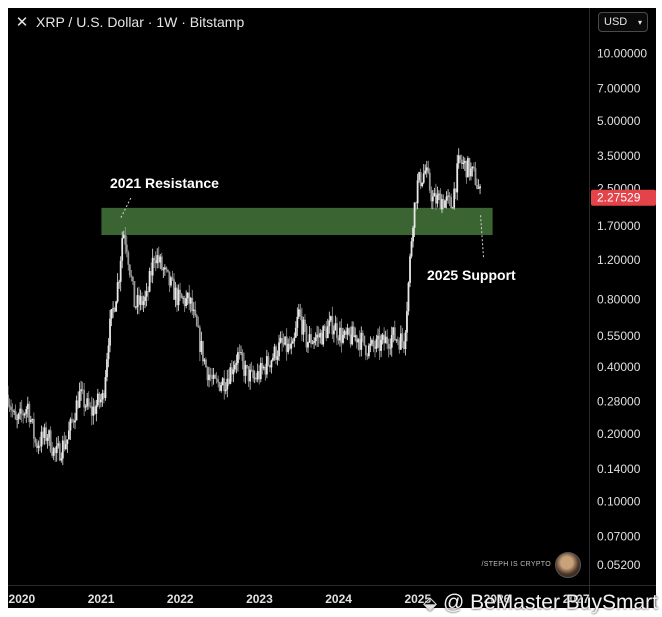  Describe the element at coordinates (540, 603) in the screenshot. I see `site-watermark: ⬙ @ BeMaster BuySmart` at that location.